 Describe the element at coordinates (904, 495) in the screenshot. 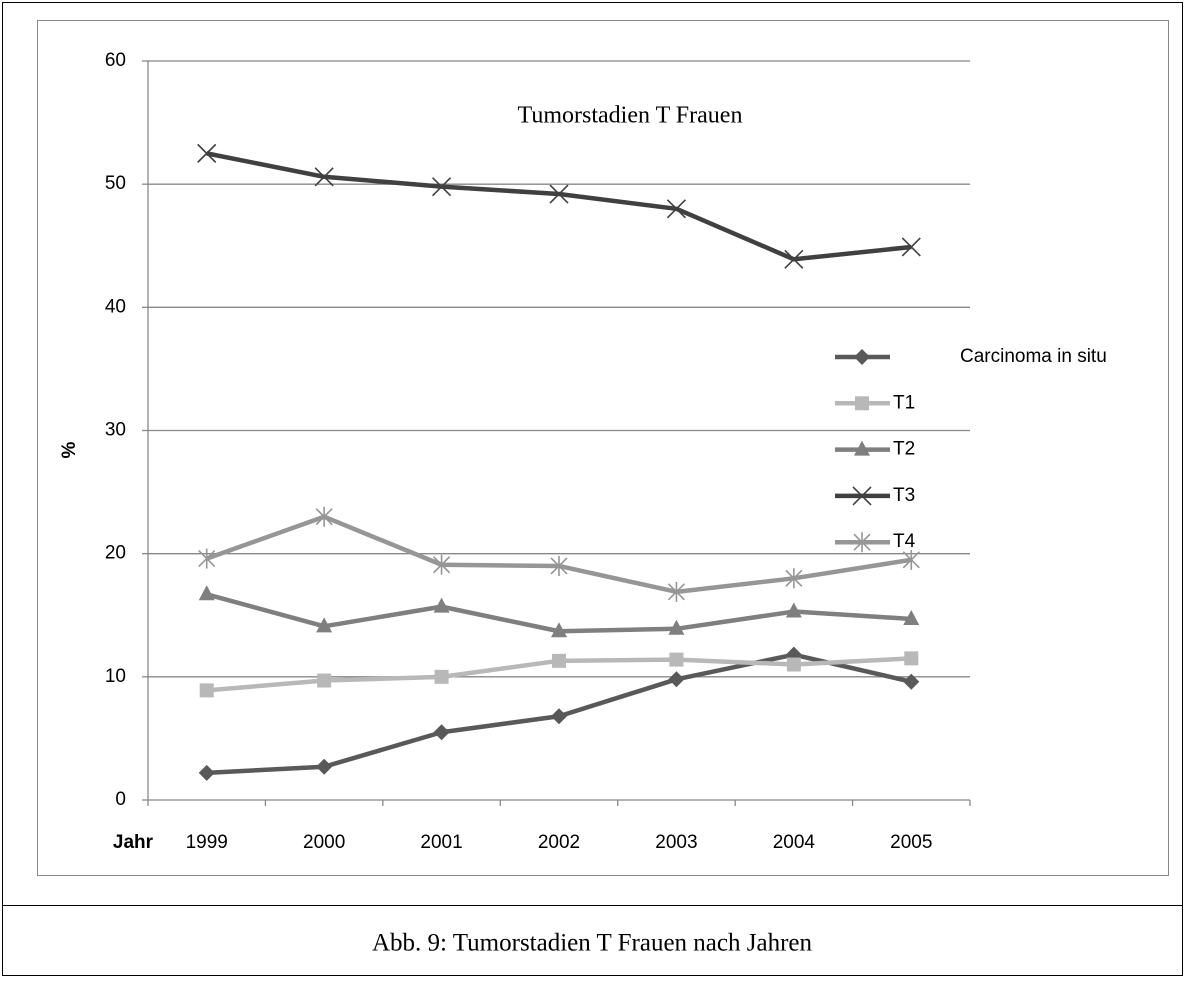

I see `legend-label: T3` at that location.